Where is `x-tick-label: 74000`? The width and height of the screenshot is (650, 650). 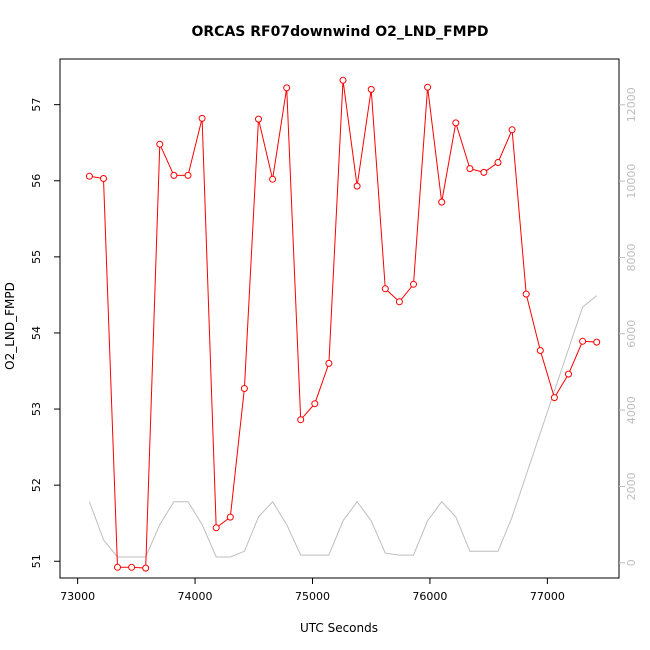 x-tick-label: 74000 is located at coordinates (195, 596).